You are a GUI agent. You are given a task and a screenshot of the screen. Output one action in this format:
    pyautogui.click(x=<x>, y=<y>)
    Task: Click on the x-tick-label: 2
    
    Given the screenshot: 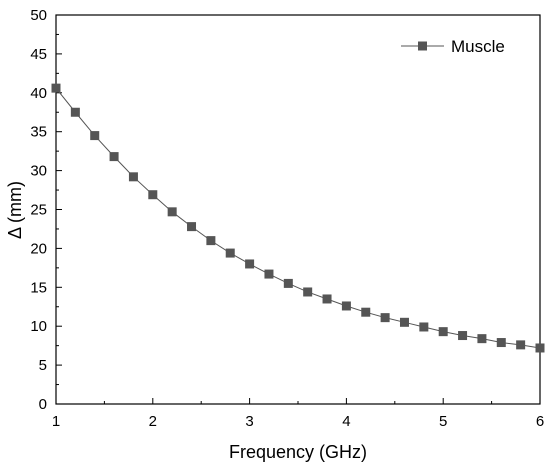 What is the action you would take?
    pyautogui.click(x=153, y=421)
    